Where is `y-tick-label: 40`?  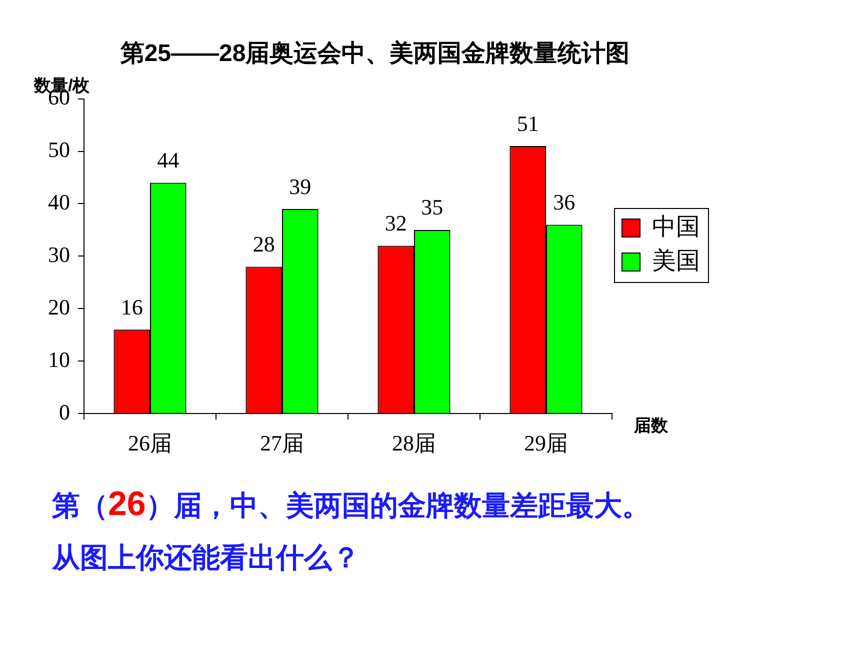
y-tick-label: 40 is located at coordinates (59, 202).